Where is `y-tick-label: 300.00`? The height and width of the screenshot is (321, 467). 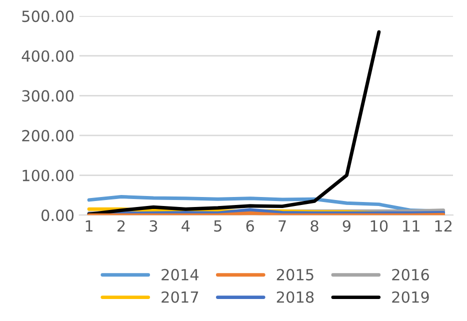 y-tick-label: 300.00 is located at coordinates (48, 96).